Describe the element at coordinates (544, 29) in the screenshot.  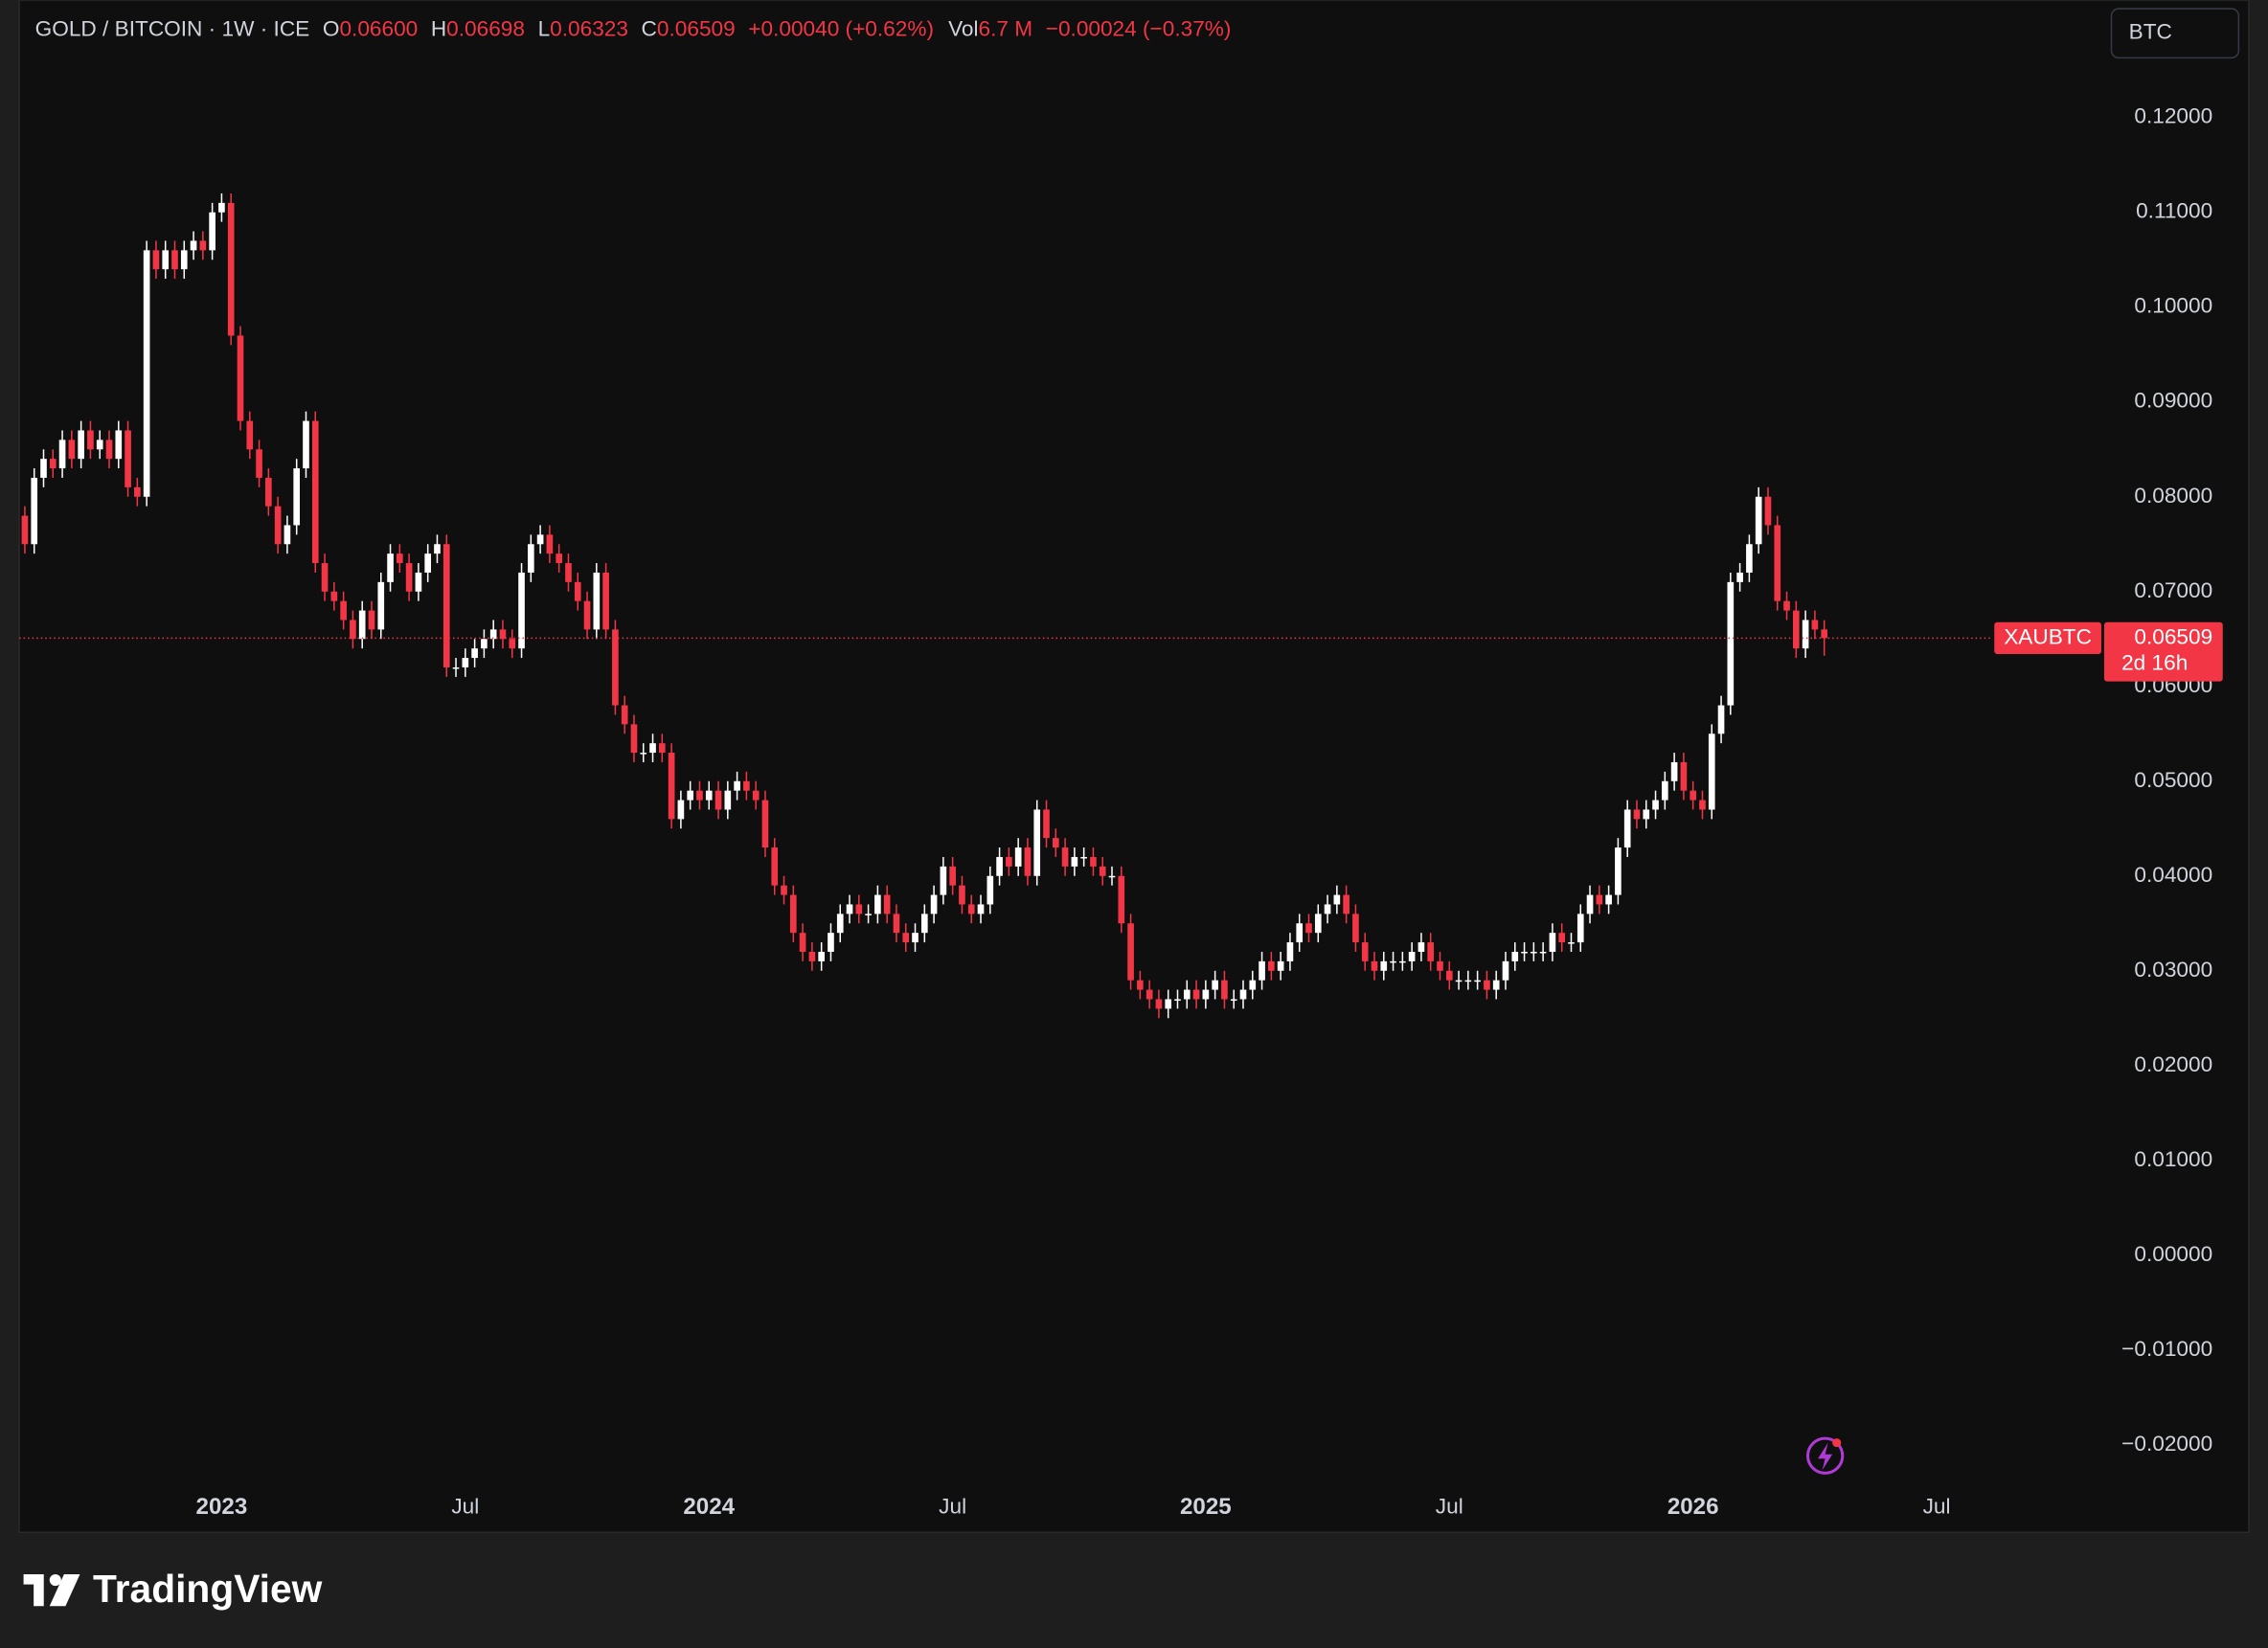
I see `legend-label: L` at that location.